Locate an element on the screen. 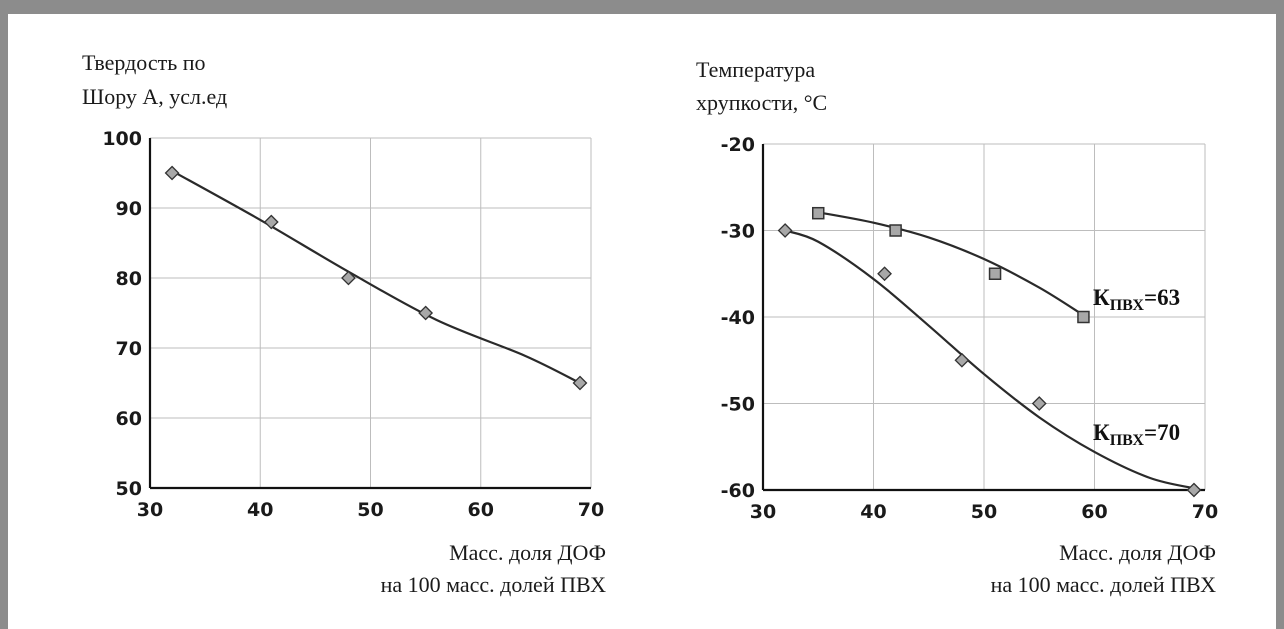  y-tick-label: 60 is located at coordinates (129, 419).